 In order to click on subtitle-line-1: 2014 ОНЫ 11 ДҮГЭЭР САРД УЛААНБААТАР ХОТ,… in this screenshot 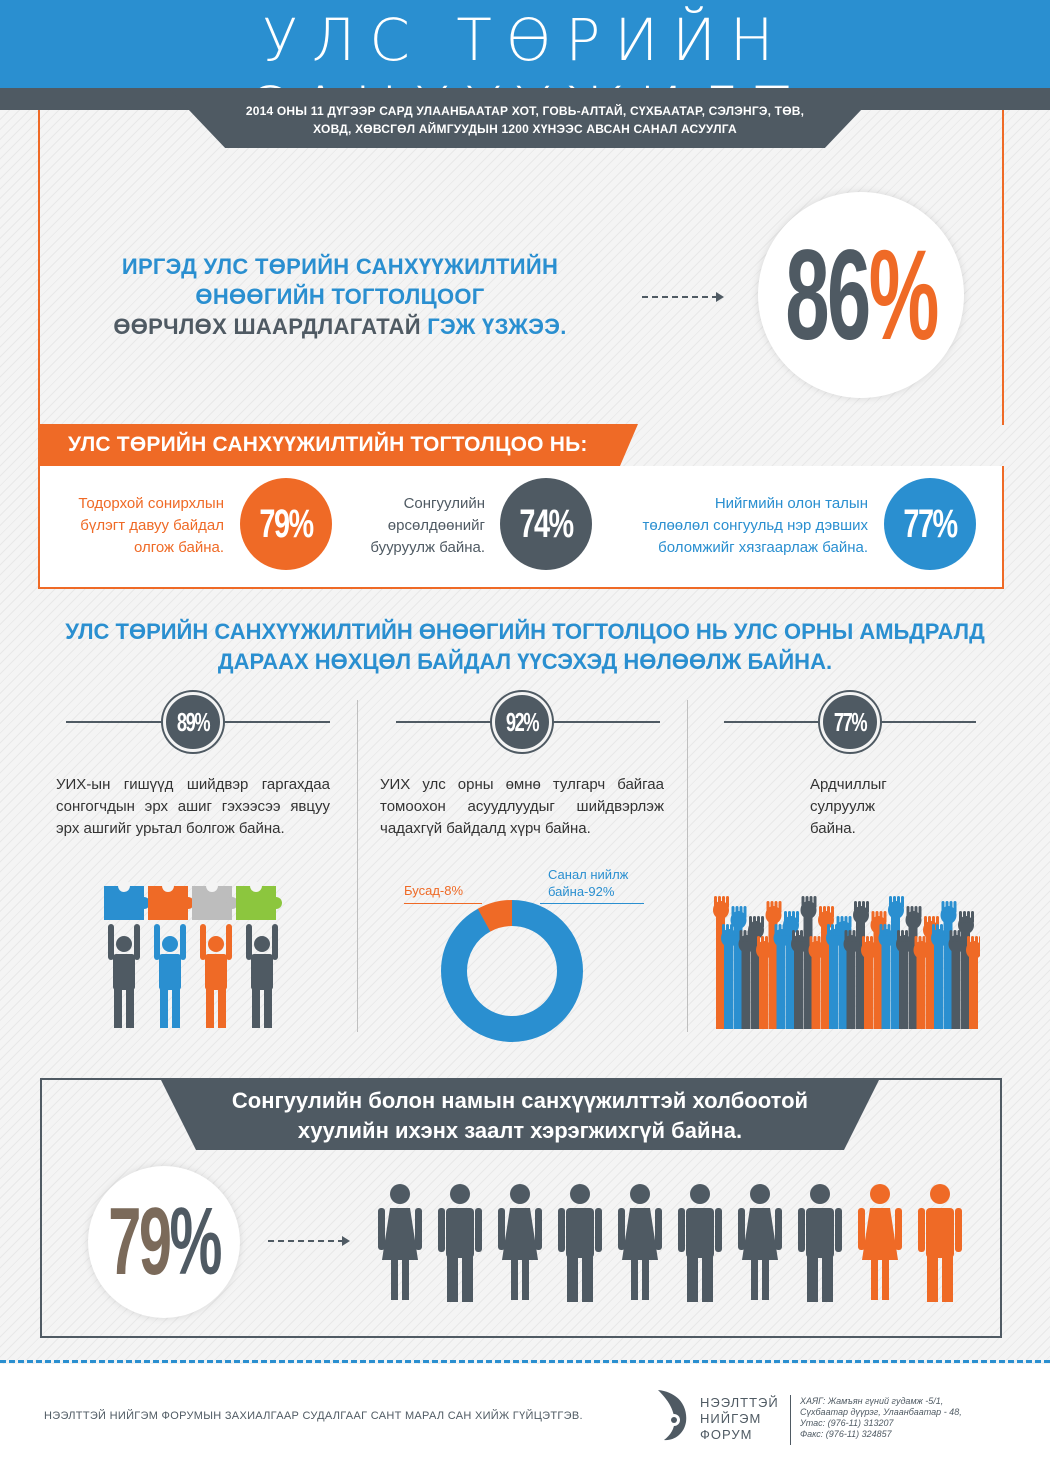, I will do `click(525, 111)`.